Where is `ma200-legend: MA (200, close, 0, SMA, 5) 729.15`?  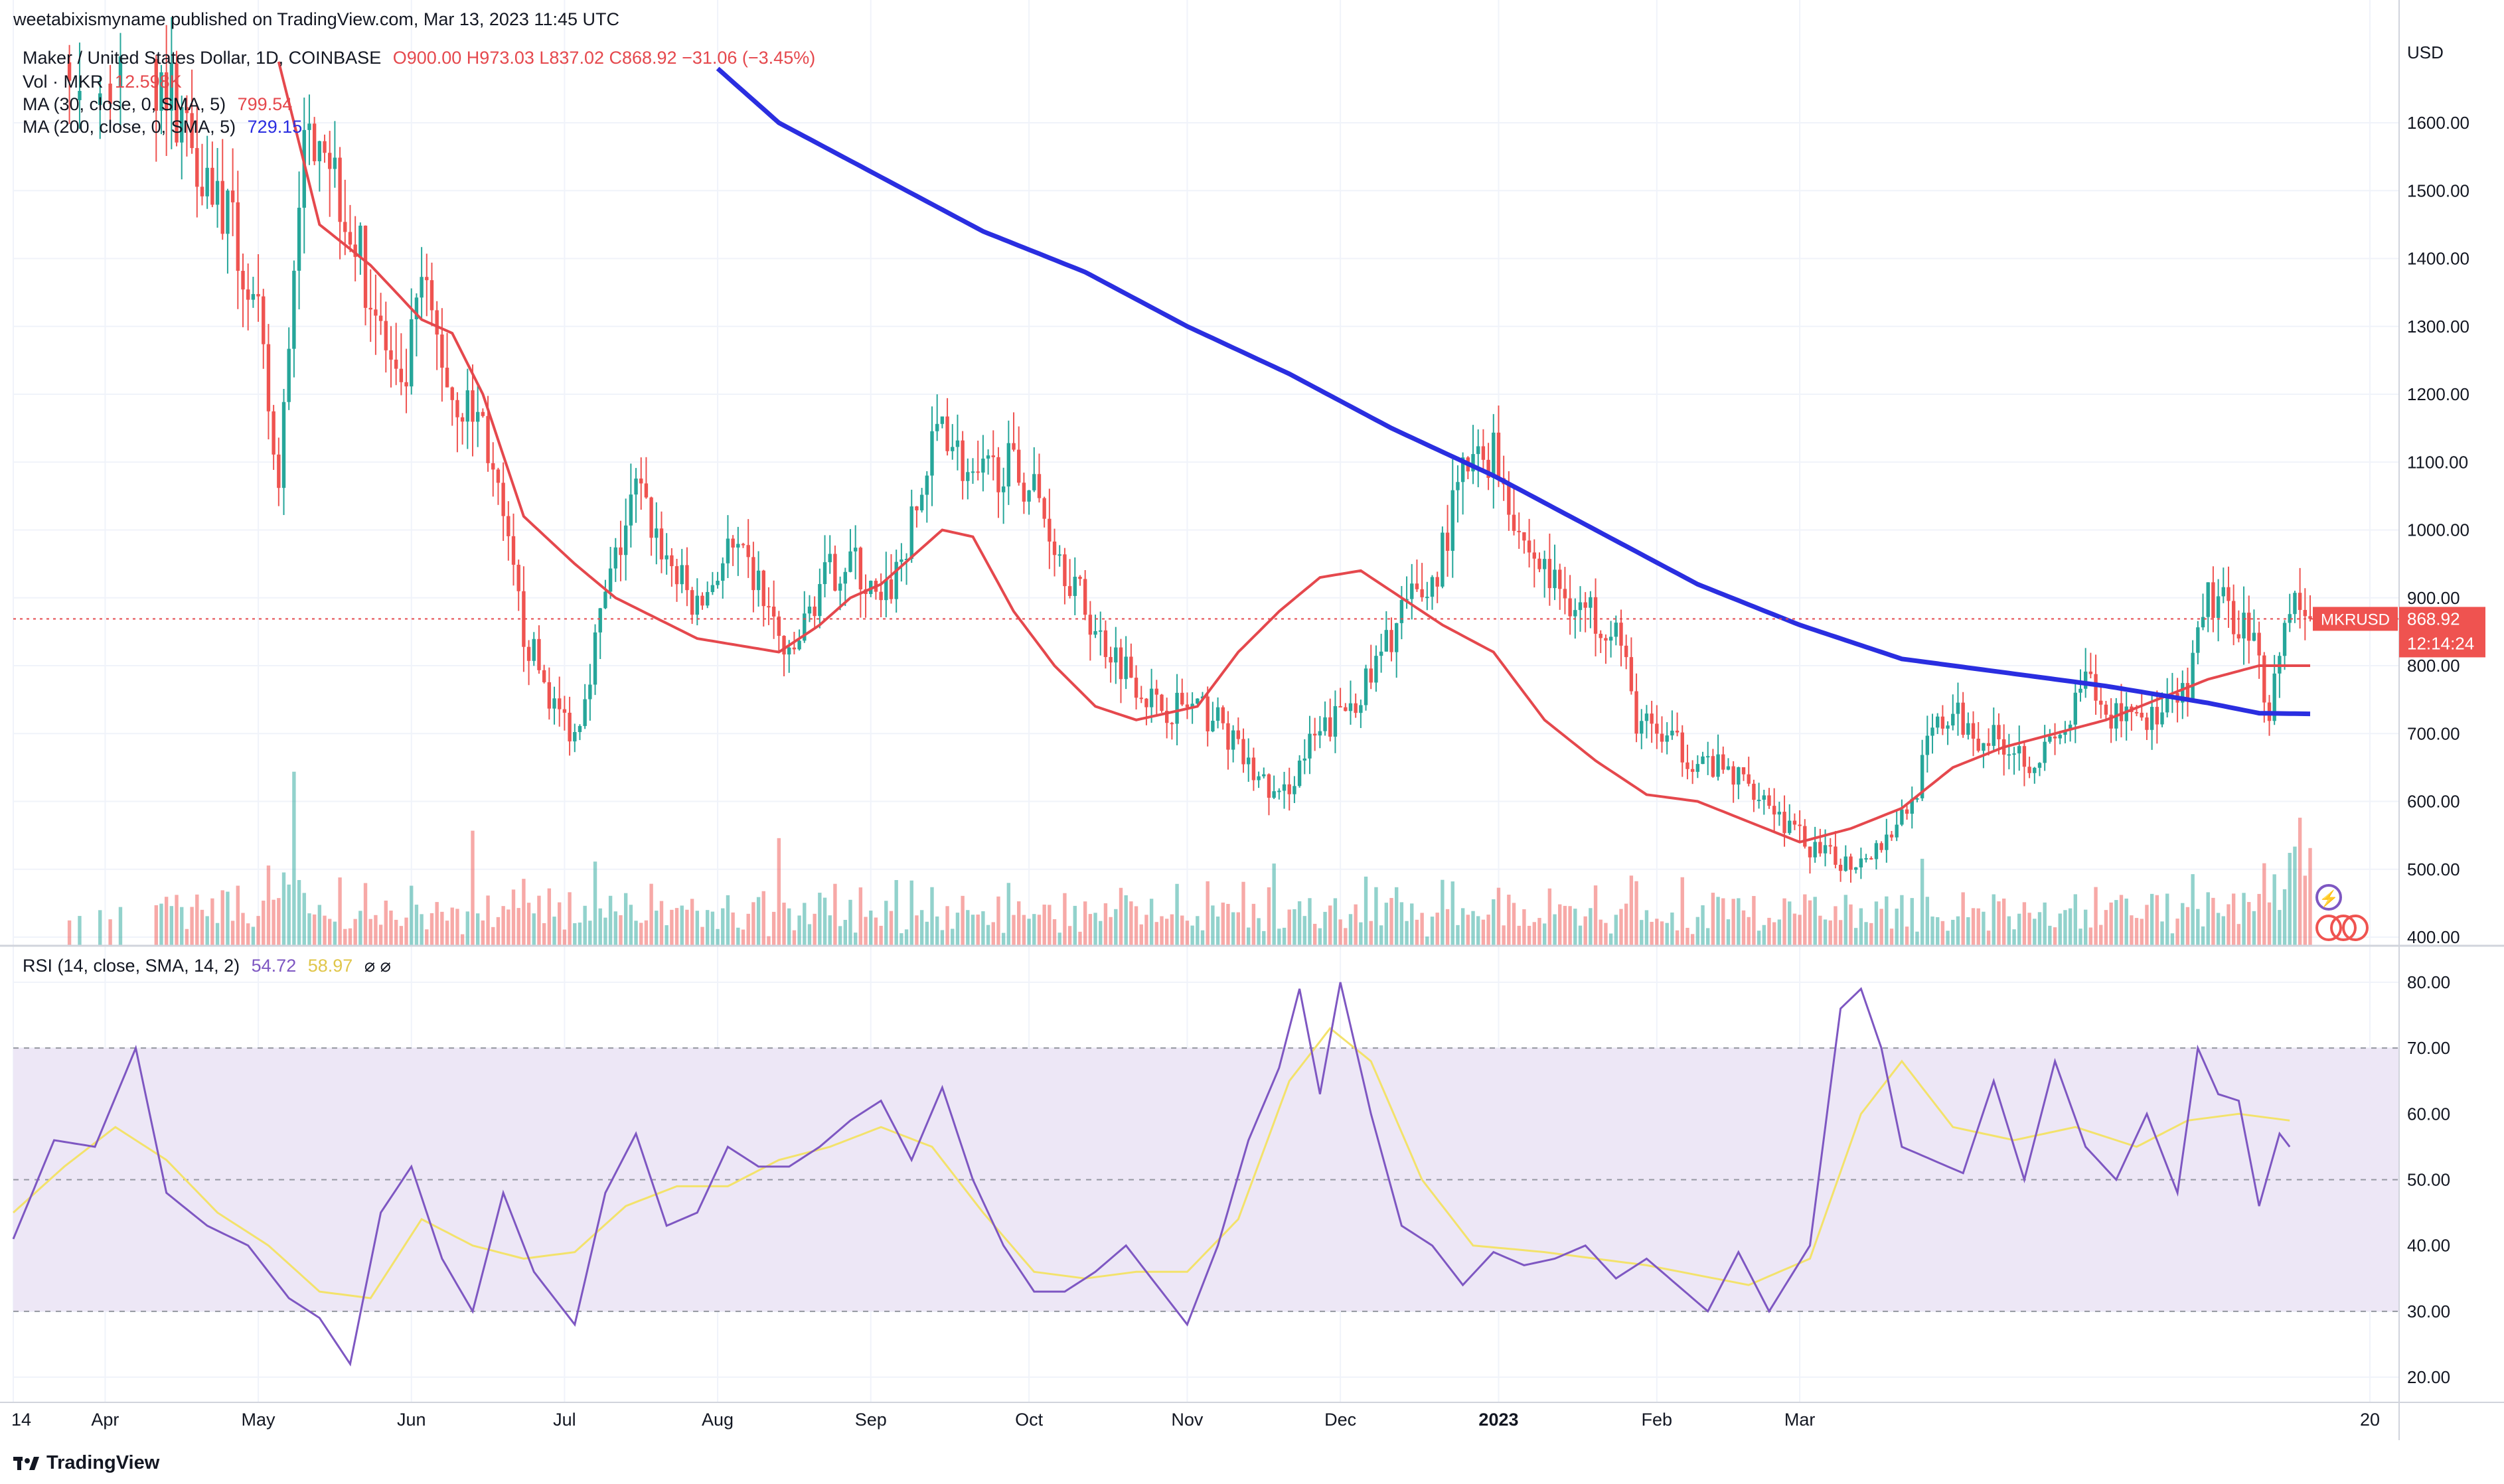
ma200-legend: MA (200, close, 0, SMA, 5) 729.15 is located at coordinates (162, 127).